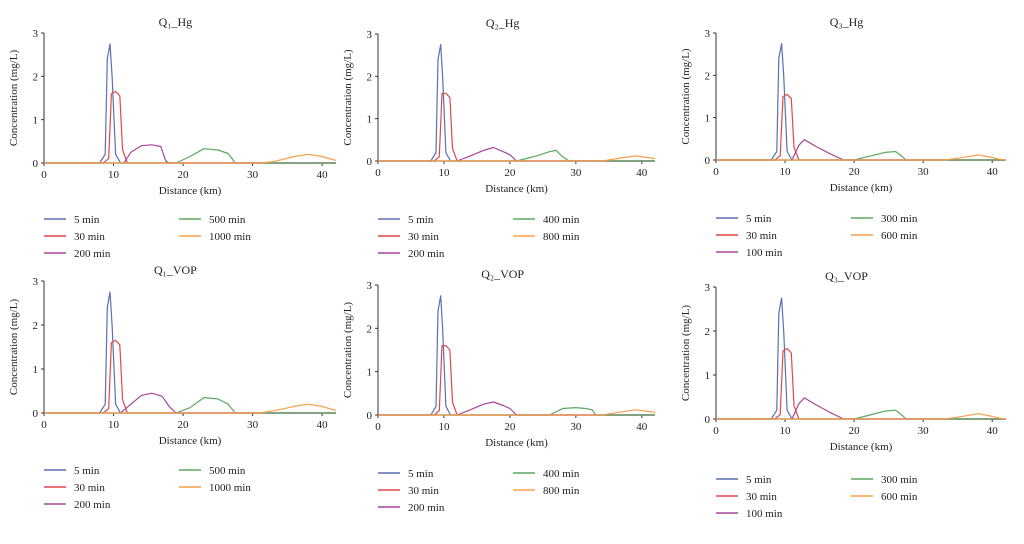  What do you see at coordinates (561, 474) in the screenshot?
I see `legend-label: 400 min` at bounding box center [561, 474].